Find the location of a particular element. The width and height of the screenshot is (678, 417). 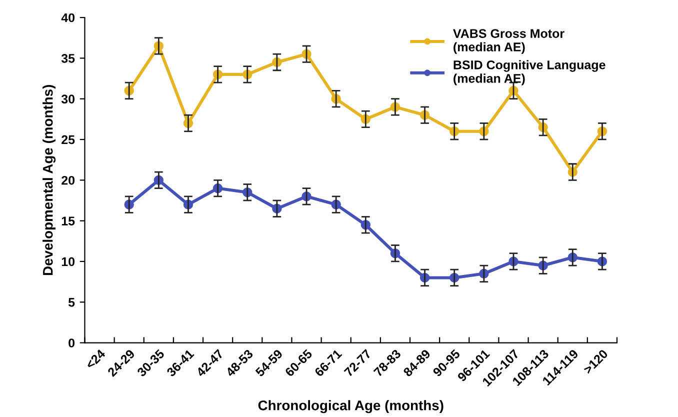

y-tick-label: 30 is located at coordinates (68, 99).